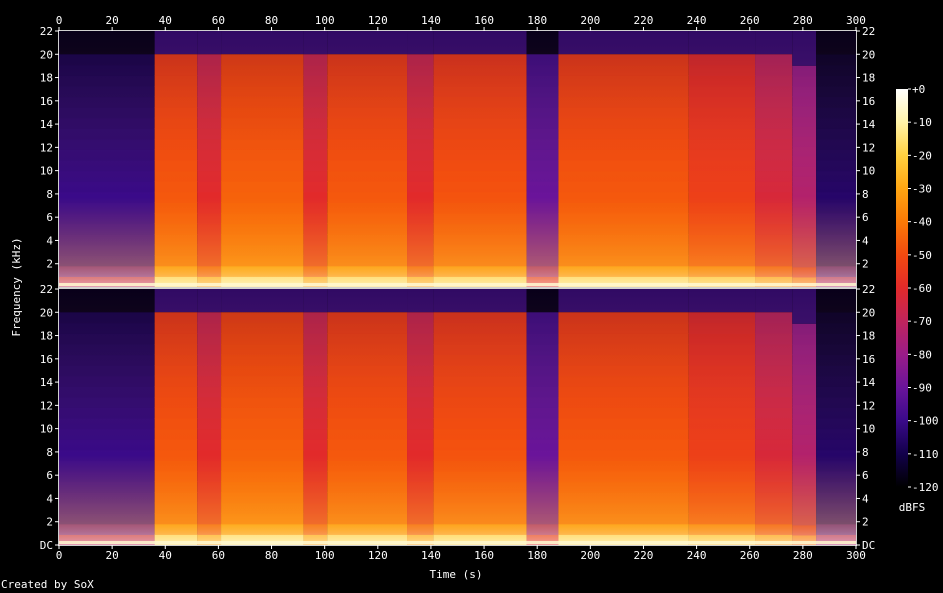  I want to click on y-axis-label: Frequency (kHz), so click(16, 286).